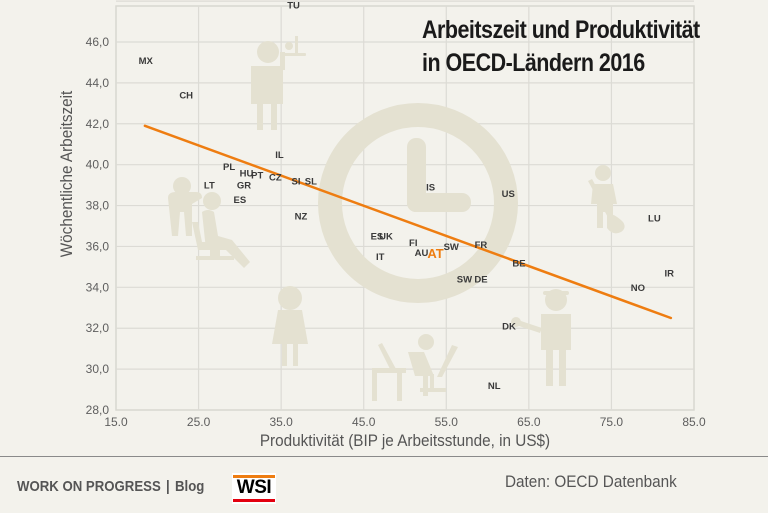 The image size is (768, 513). Describe the element at coordinates (186, 96) in the screenshot. I see `point-label-ch: CH` at that location.